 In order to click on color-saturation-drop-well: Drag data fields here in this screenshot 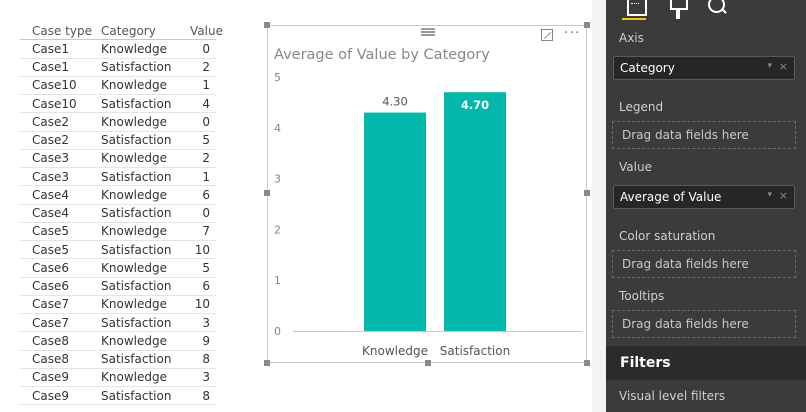, I will do `click(704, 264)`.